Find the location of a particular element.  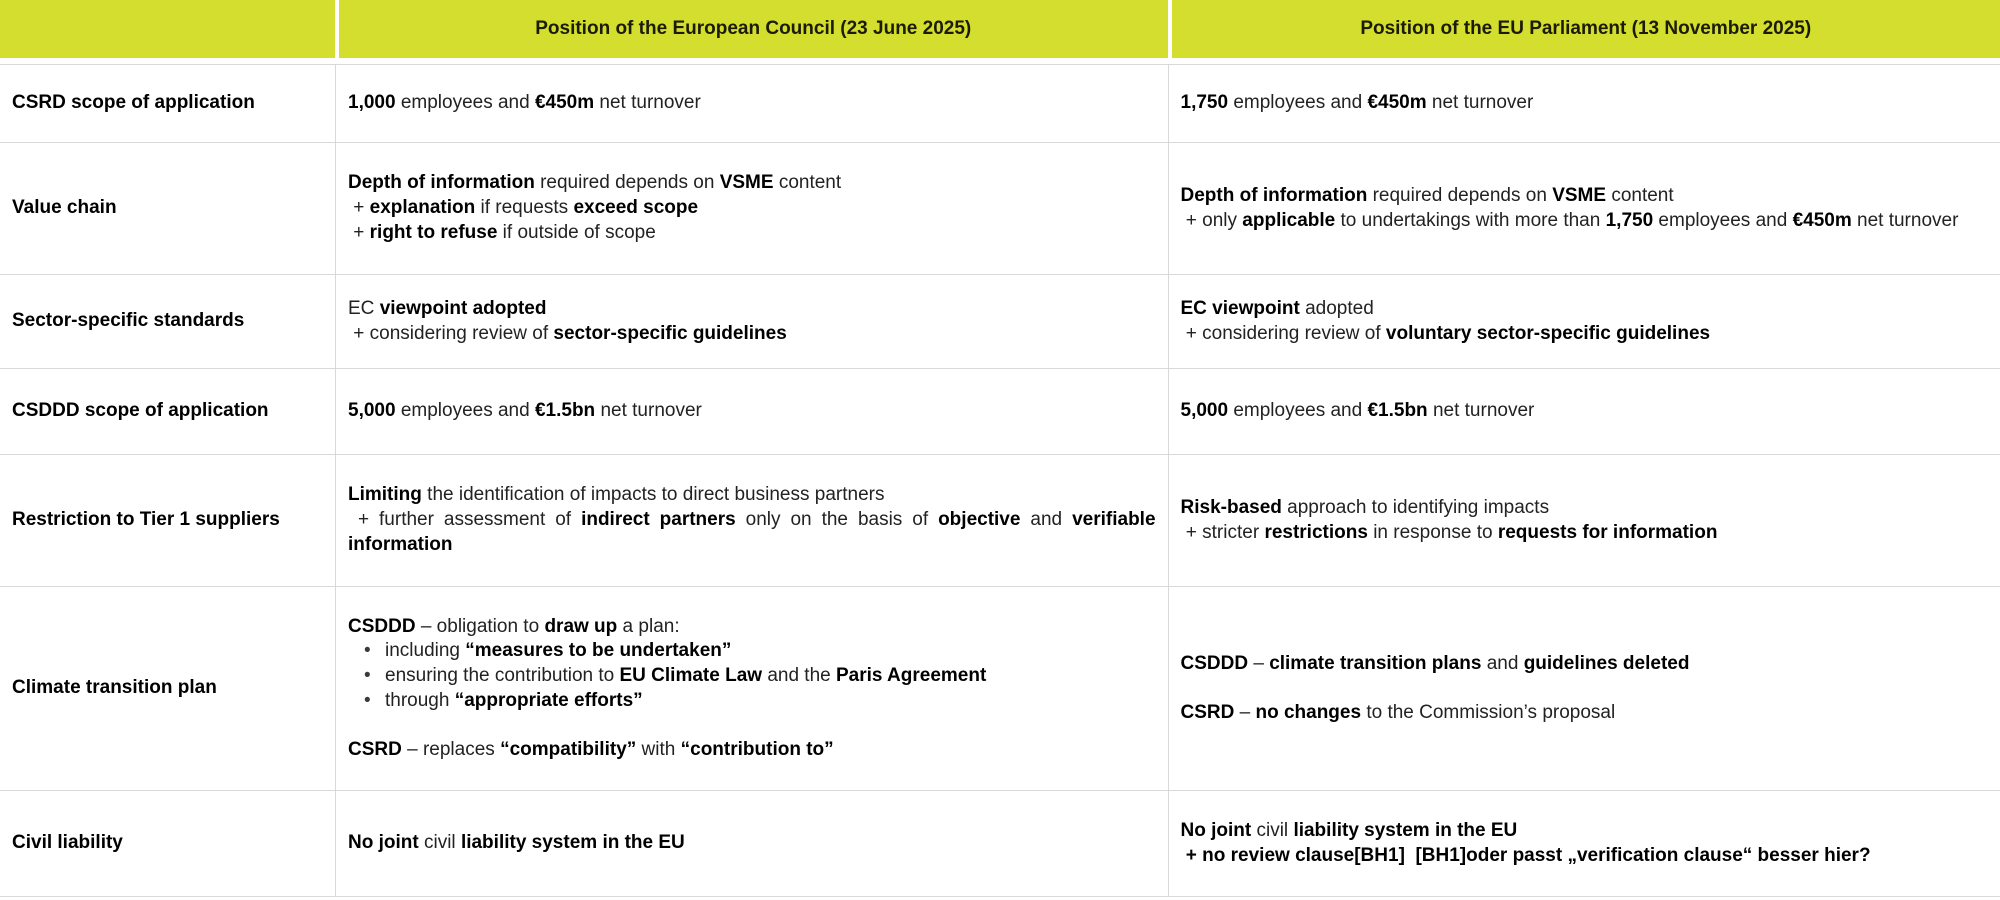

bullet-item: including “measures to be undertaken” is located at coordinates (752, 651).